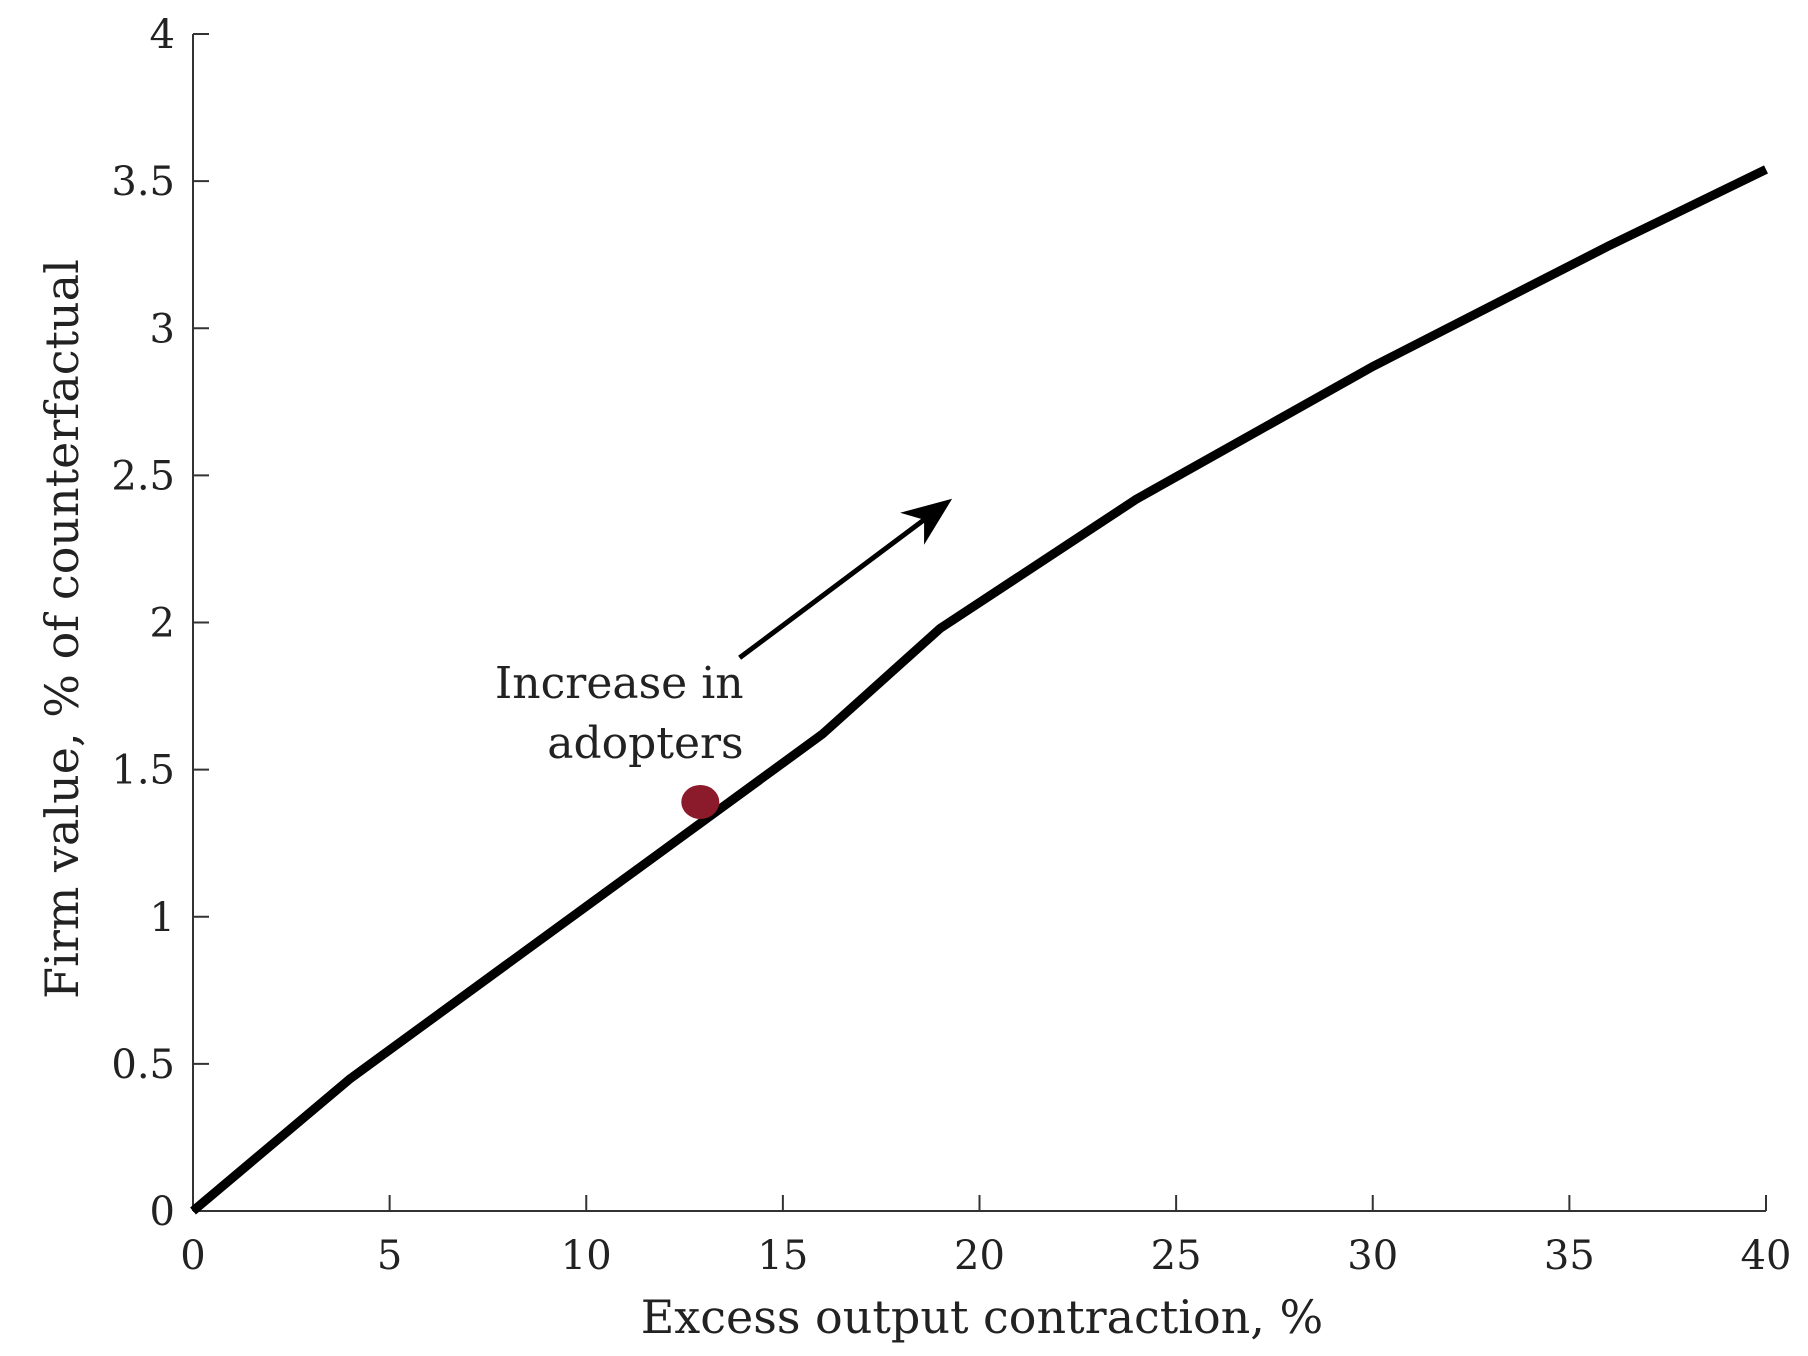  I want to click on y-tick-label: 4, so click(162, 35).